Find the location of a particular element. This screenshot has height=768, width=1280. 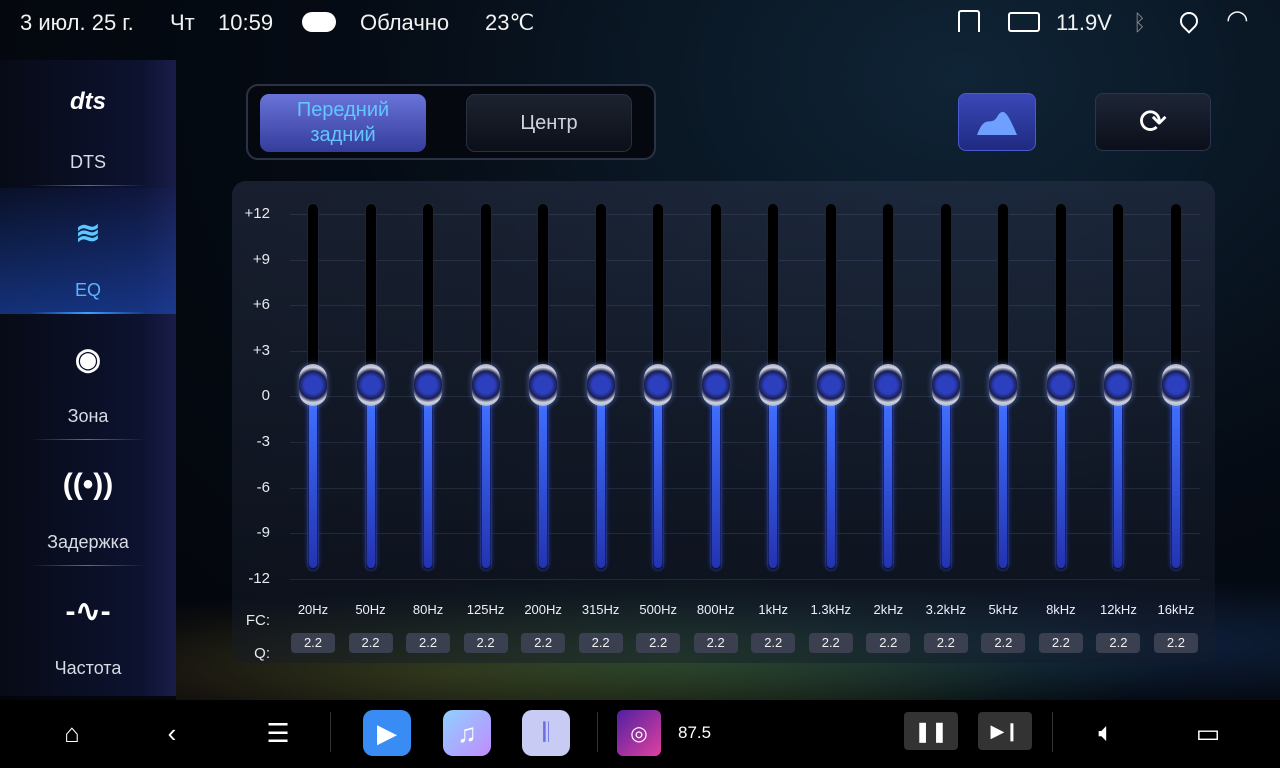

band-frequency: 800Hz is located at coordinates (715, 609).